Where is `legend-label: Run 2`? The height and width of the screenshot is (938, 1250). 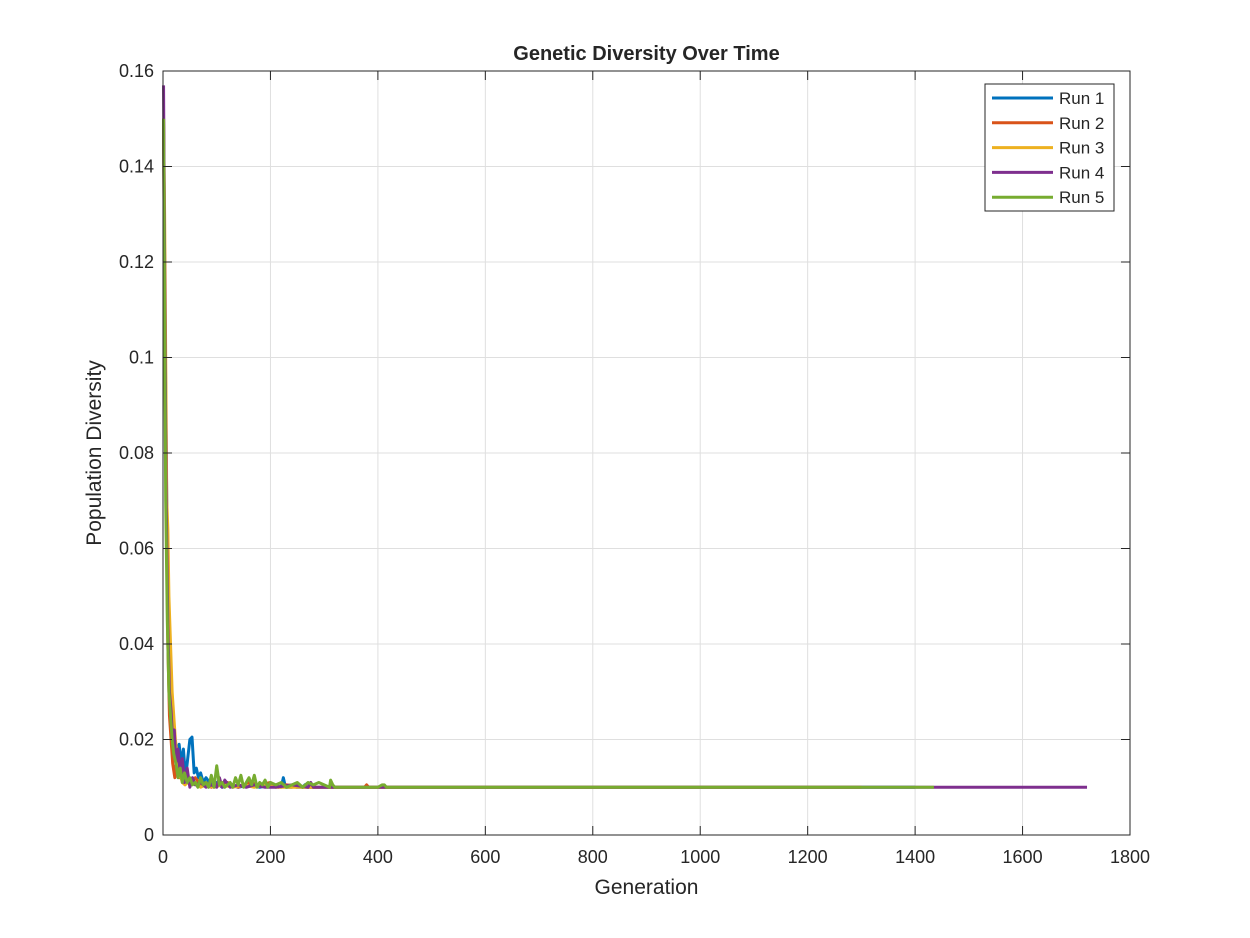 legend-label: Run 2 is located at coordinates (1081, 123).